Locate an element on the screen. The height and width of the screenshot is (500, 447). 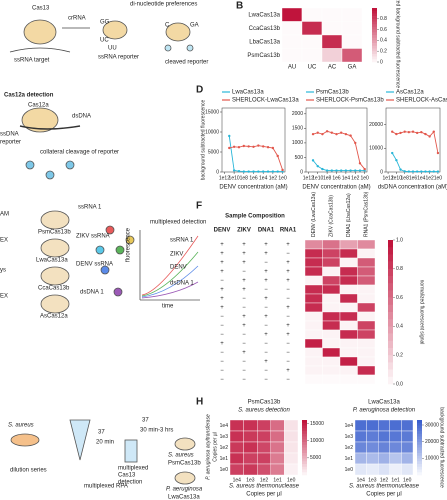
schematic-label: dsDNA 1 is located at coordinates (182, 284).